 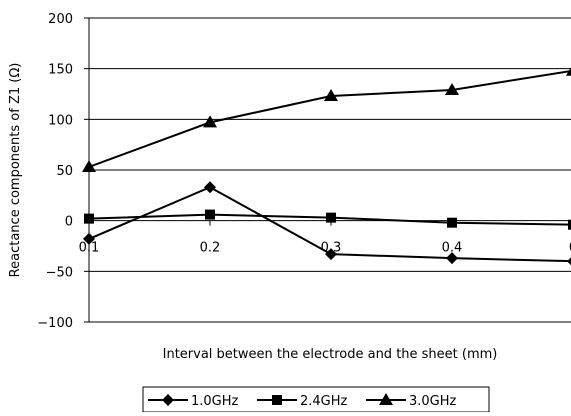 What do you see at coordinates (60, 19) in the screenshot?
I see `y-tick-label: 200` at bounding box center [60, 19].